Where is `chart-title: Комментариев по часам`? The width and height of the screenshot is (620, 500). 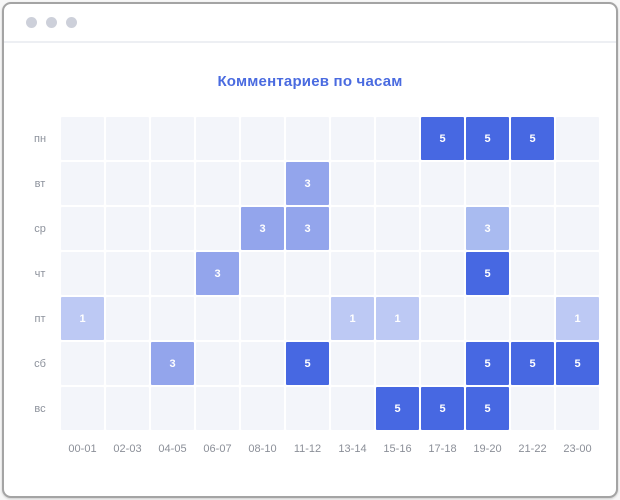 chart-title: Комментариев по часам is located at coordinates (310, 81).